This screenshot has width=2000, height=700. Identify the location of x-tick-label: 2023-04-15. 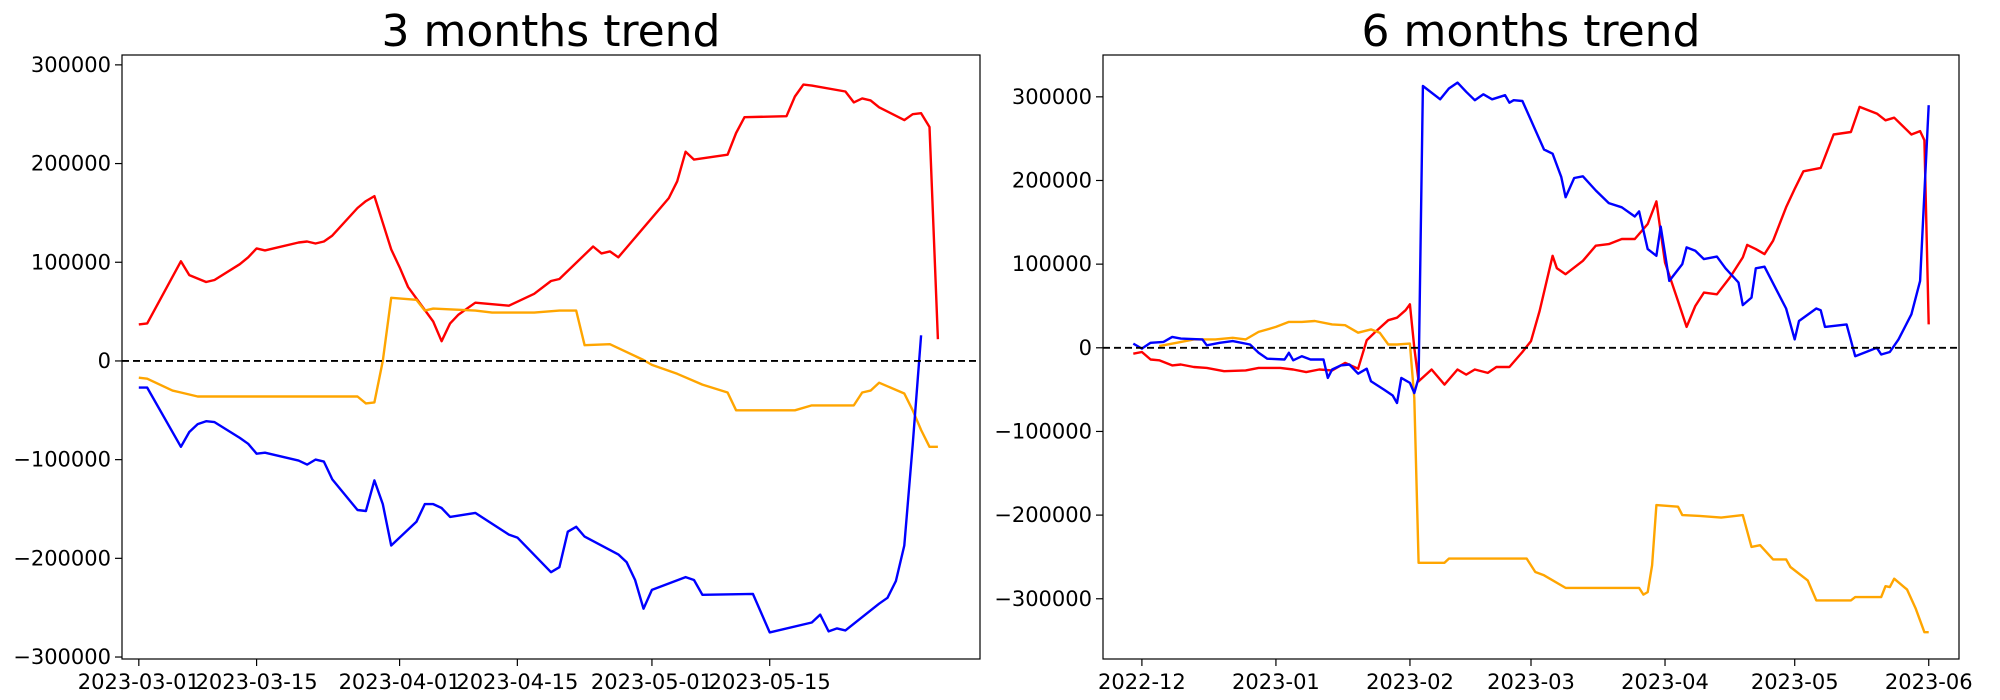
(517, 682).